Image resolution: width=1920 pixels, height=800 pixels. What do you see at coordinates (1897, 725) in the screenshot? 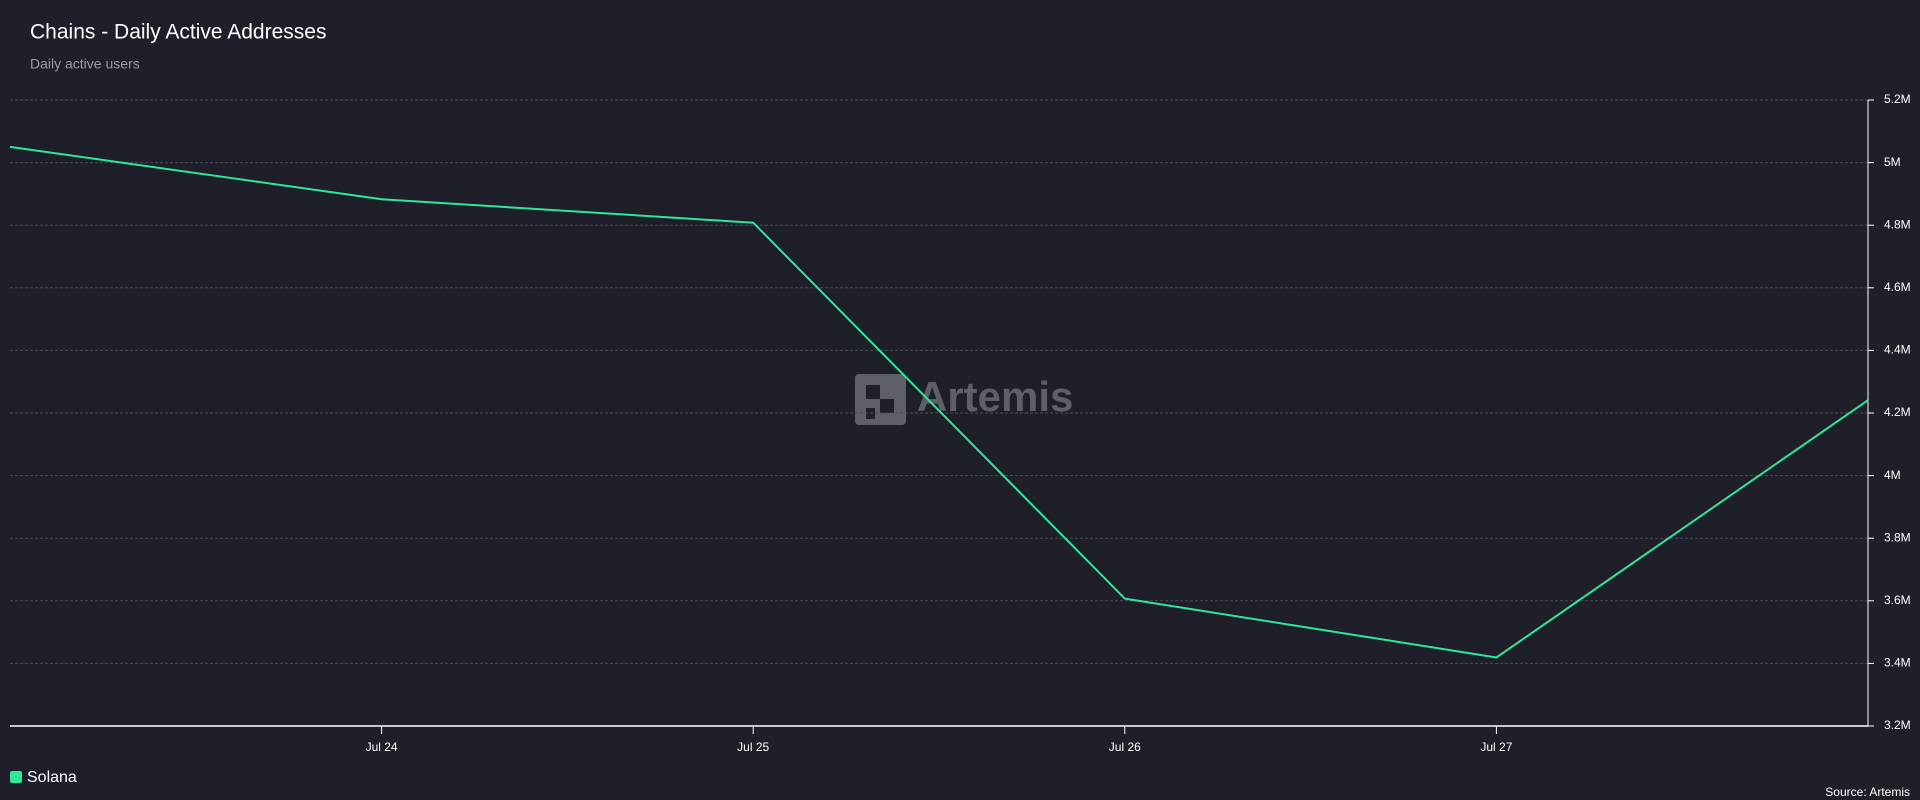
I see `y-tick-label: 3.2M` at bounding box center [1897, 725].